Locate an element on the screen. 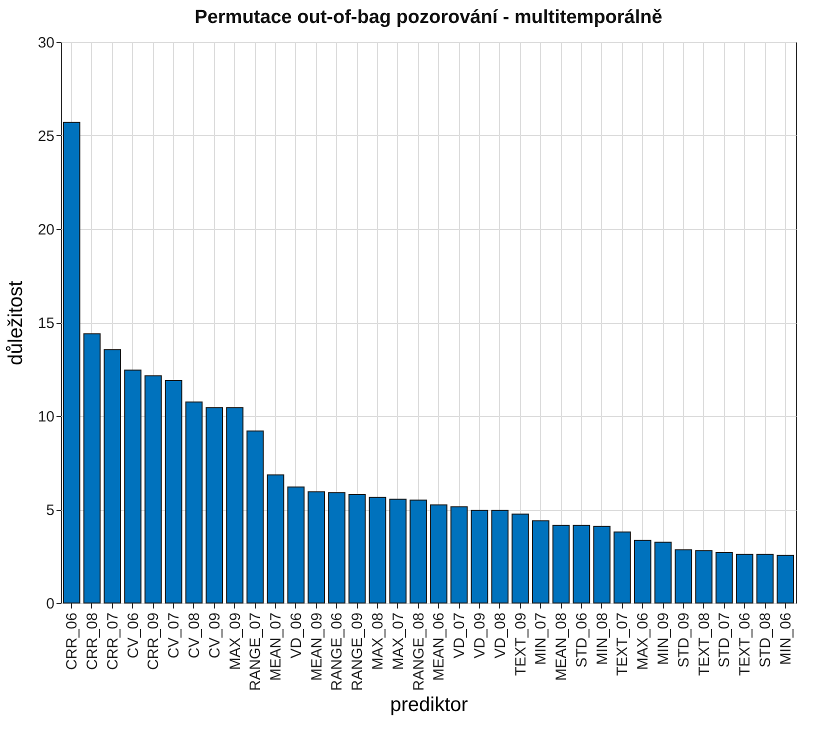 This screenshot has width=839, height=733. y-tick-label: 10 is located at coordinates (46, 417).